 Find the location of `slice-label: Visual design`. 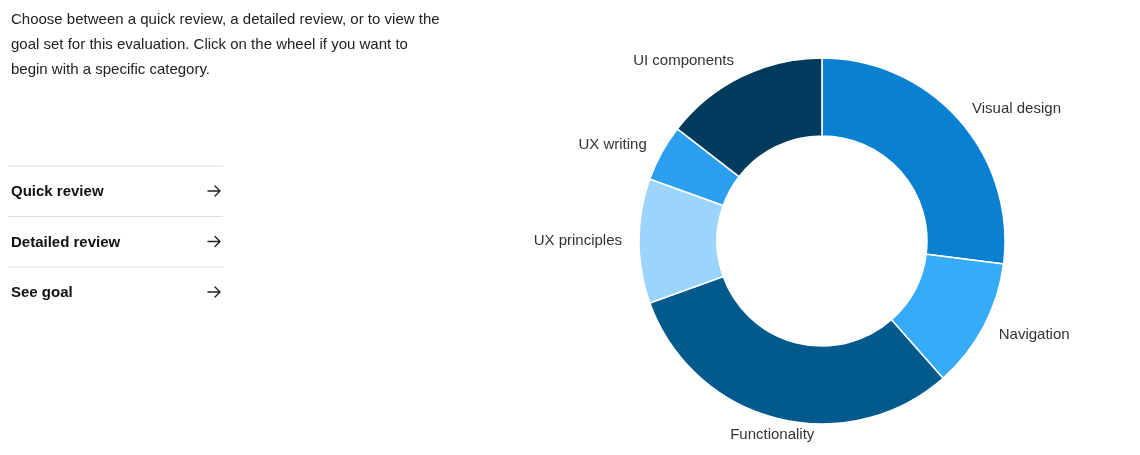

slice-label: Visual design is located at coordinates (1016, 107).